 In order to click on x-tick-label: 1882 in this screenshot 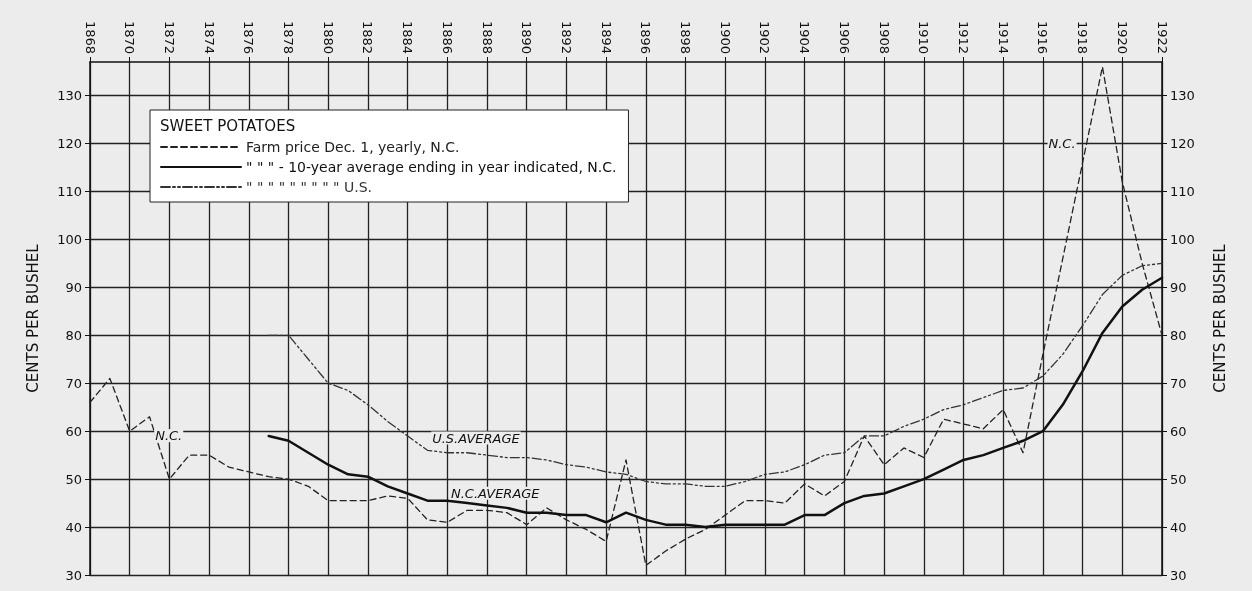, I will do `click(368, 37)`.